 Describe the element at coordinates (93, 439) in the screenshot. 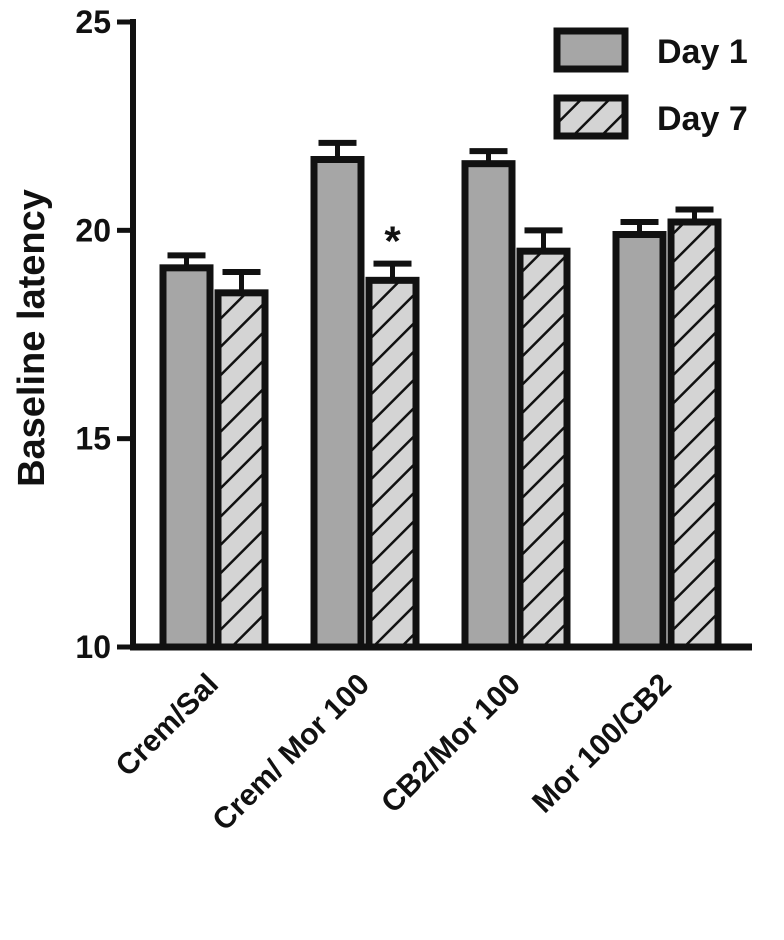

I see `y-tick-label-15: 15` at that location.